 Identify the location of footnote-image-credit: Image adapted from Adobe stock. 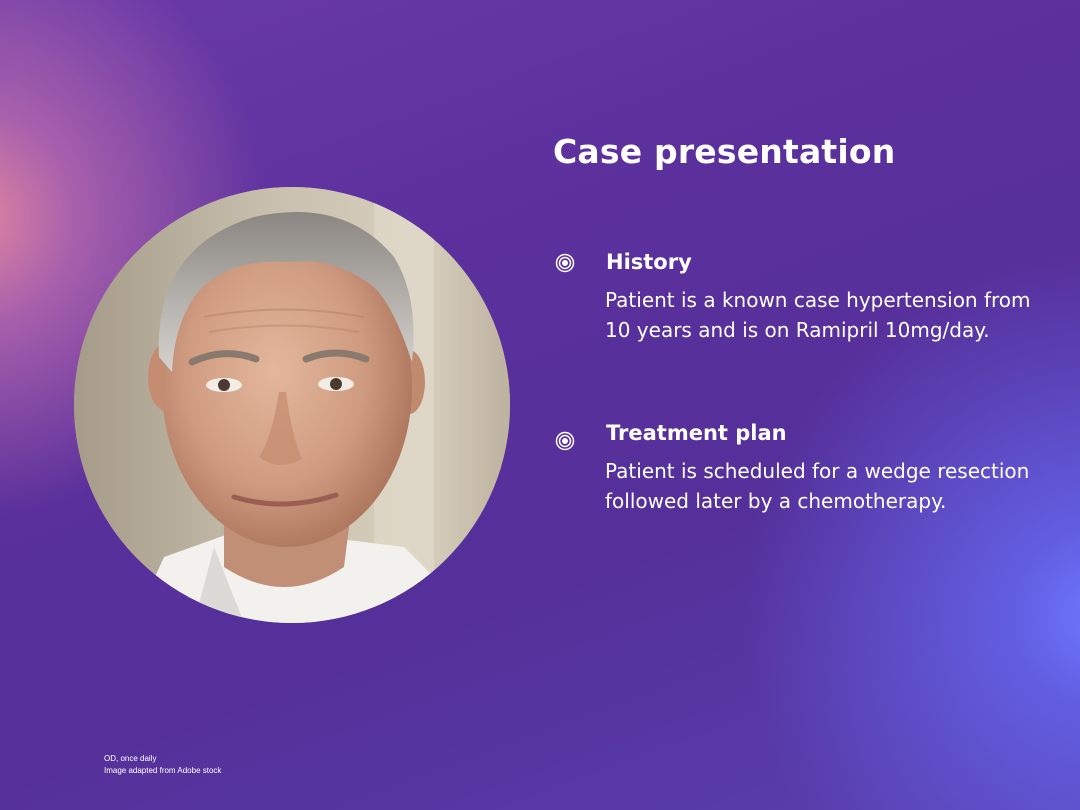
(163, 770).